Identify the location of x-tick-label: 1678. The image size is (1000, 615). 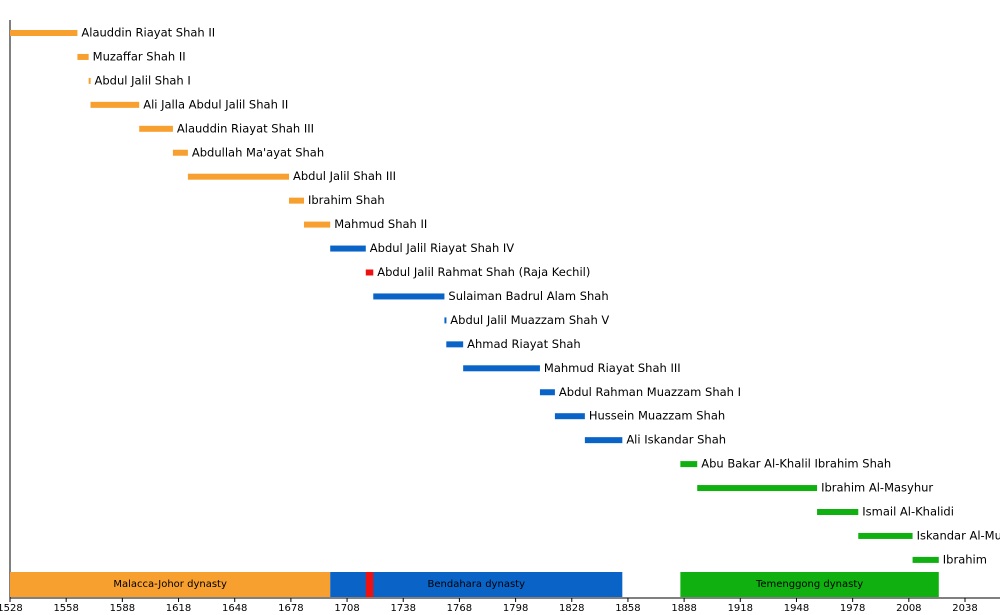
(290, 608).